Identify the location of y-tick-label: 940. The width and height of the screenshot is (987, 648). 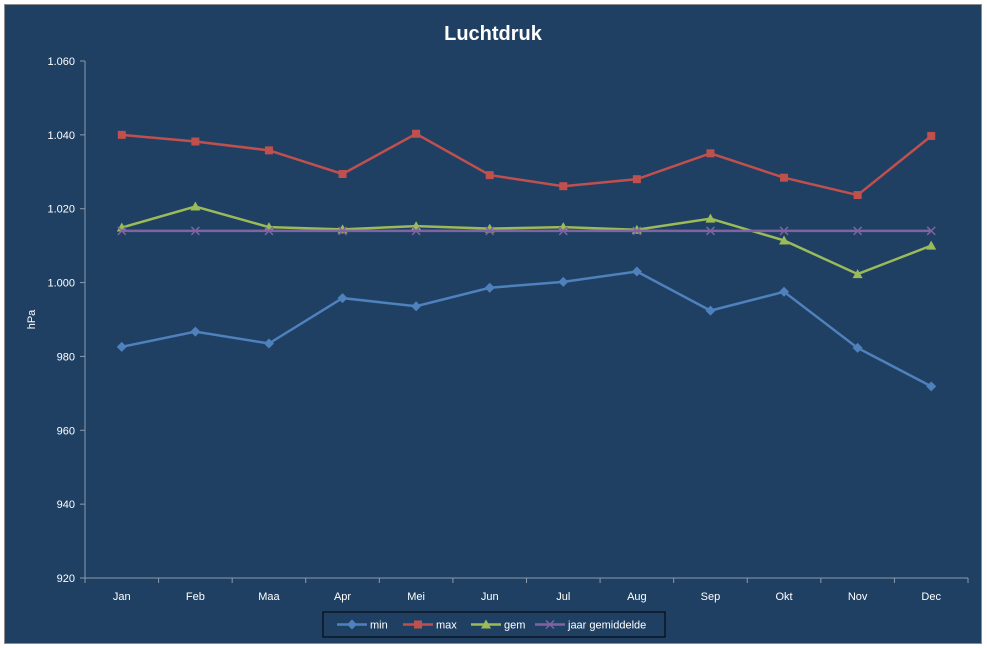
(66, 505).